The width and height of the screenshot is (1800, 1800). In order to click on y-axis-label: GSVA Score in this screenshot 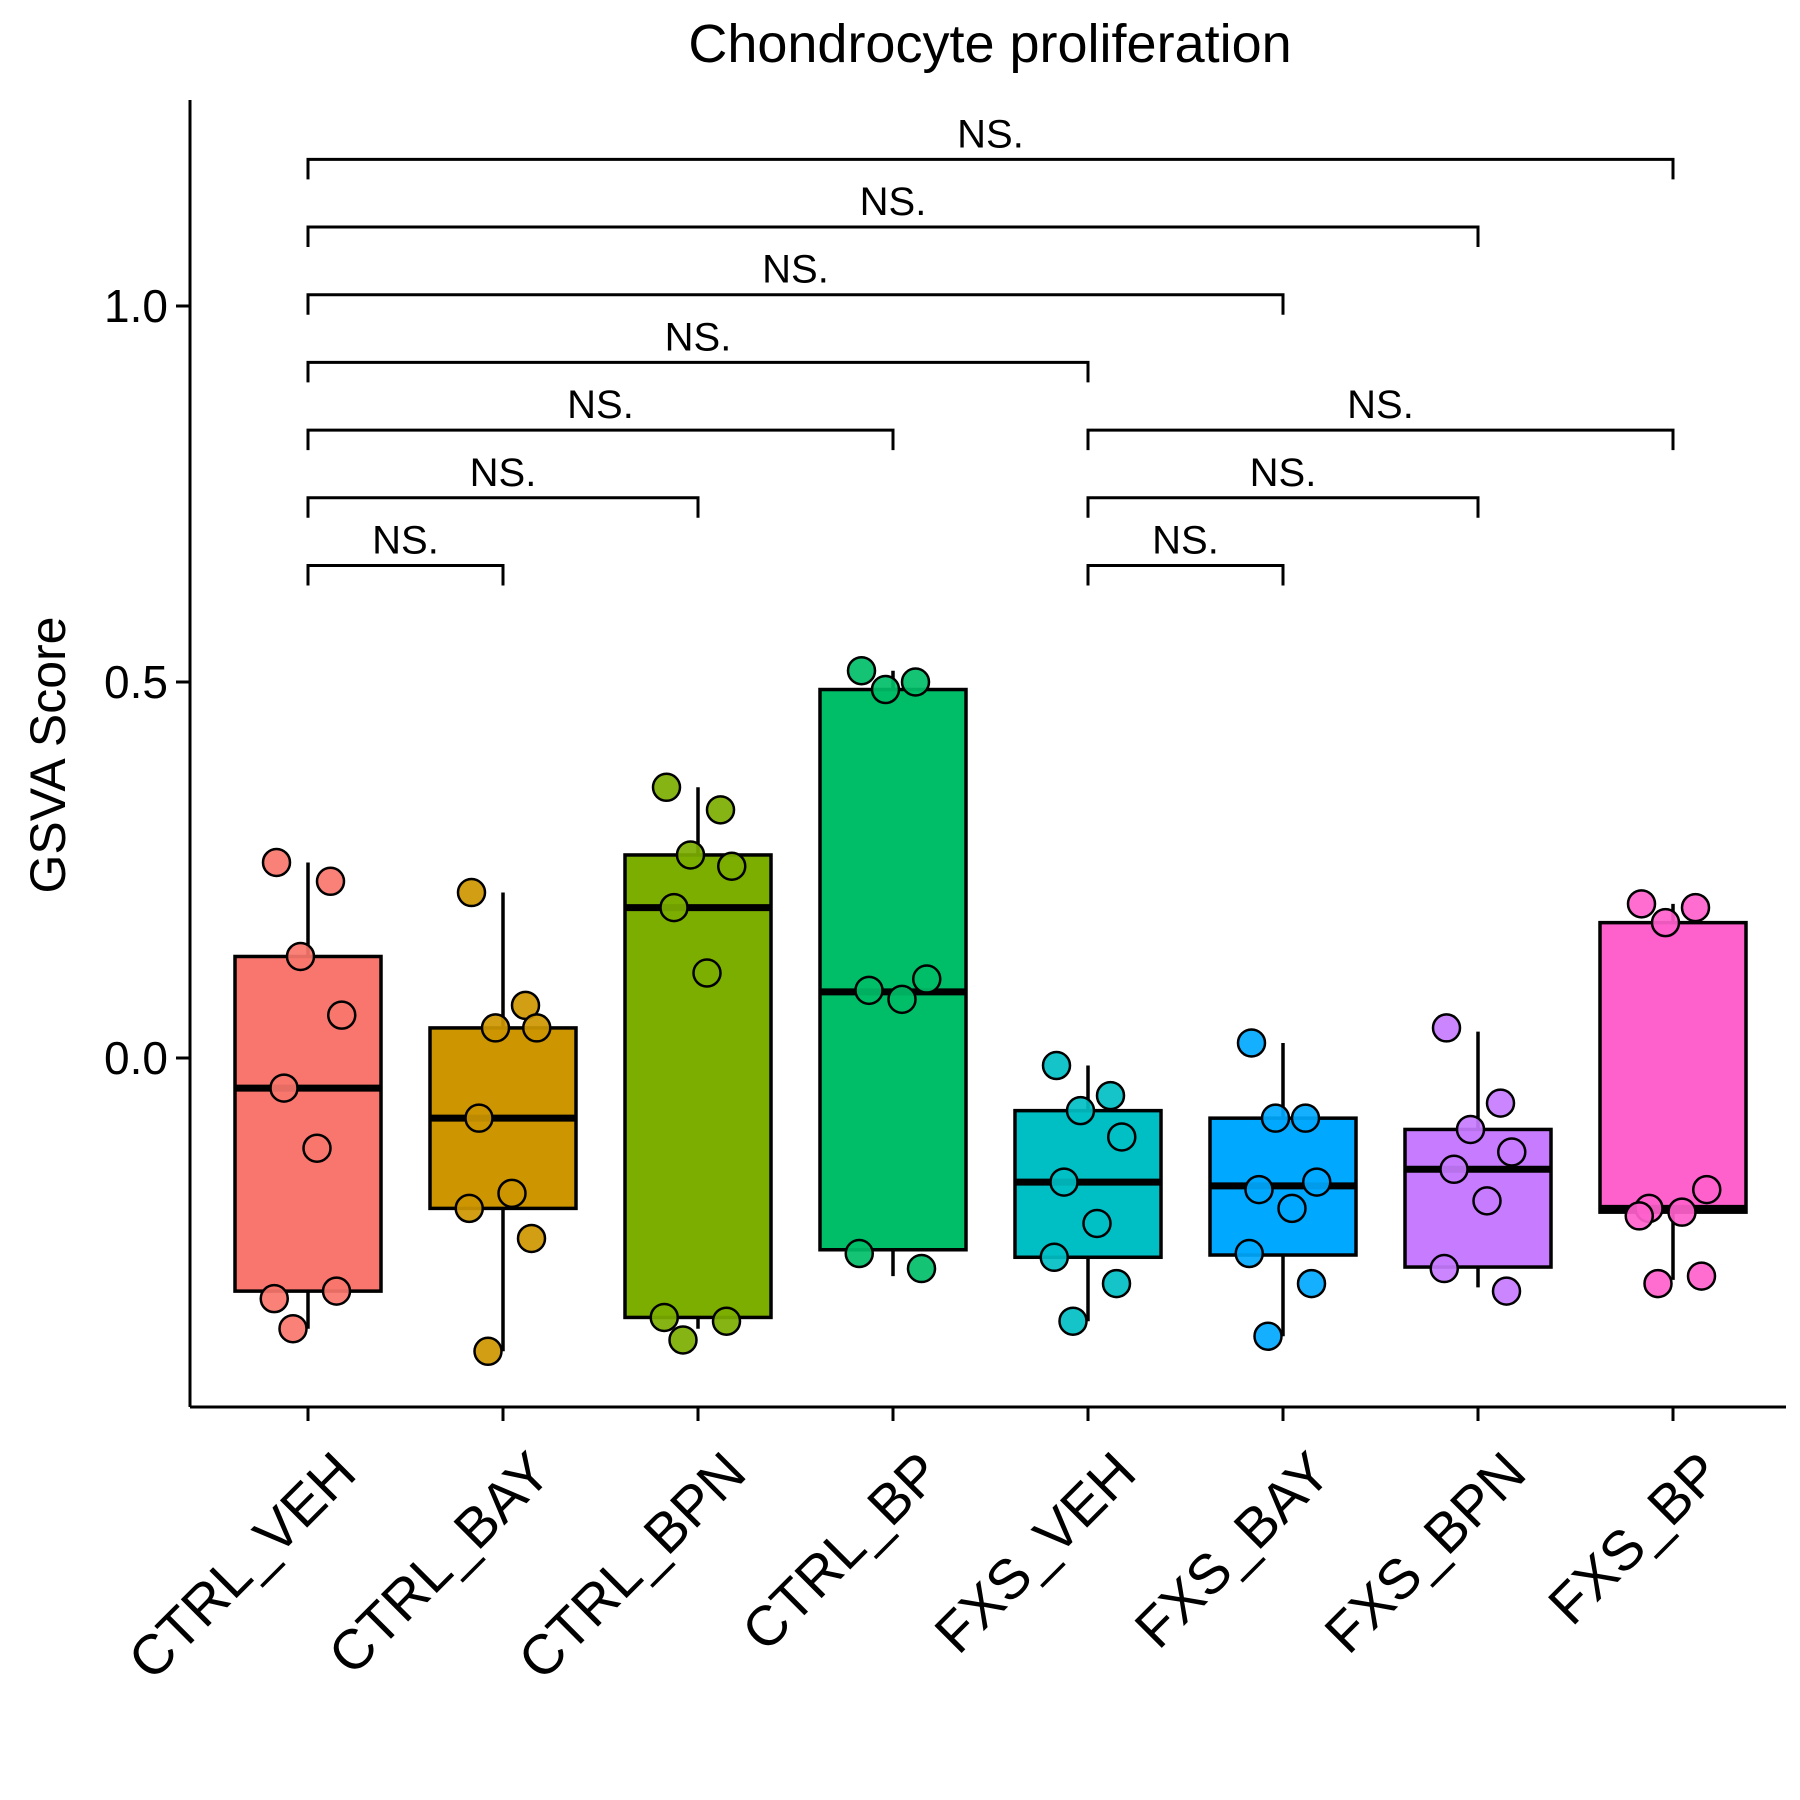, I will do `click(48, 755)`.